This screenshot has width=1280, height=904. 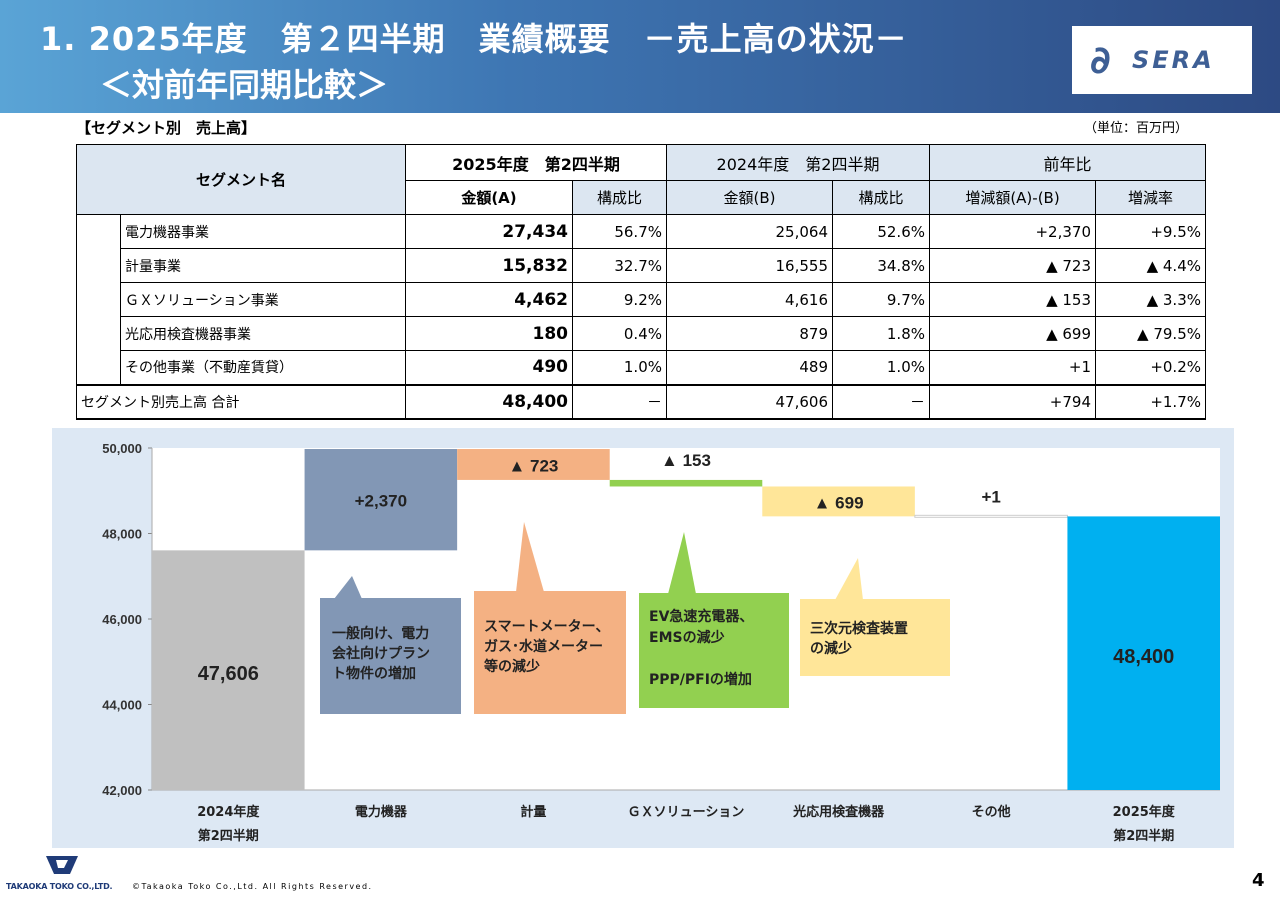 I want to click on header-yoy: 前年比, so click(x=1067, y=162).